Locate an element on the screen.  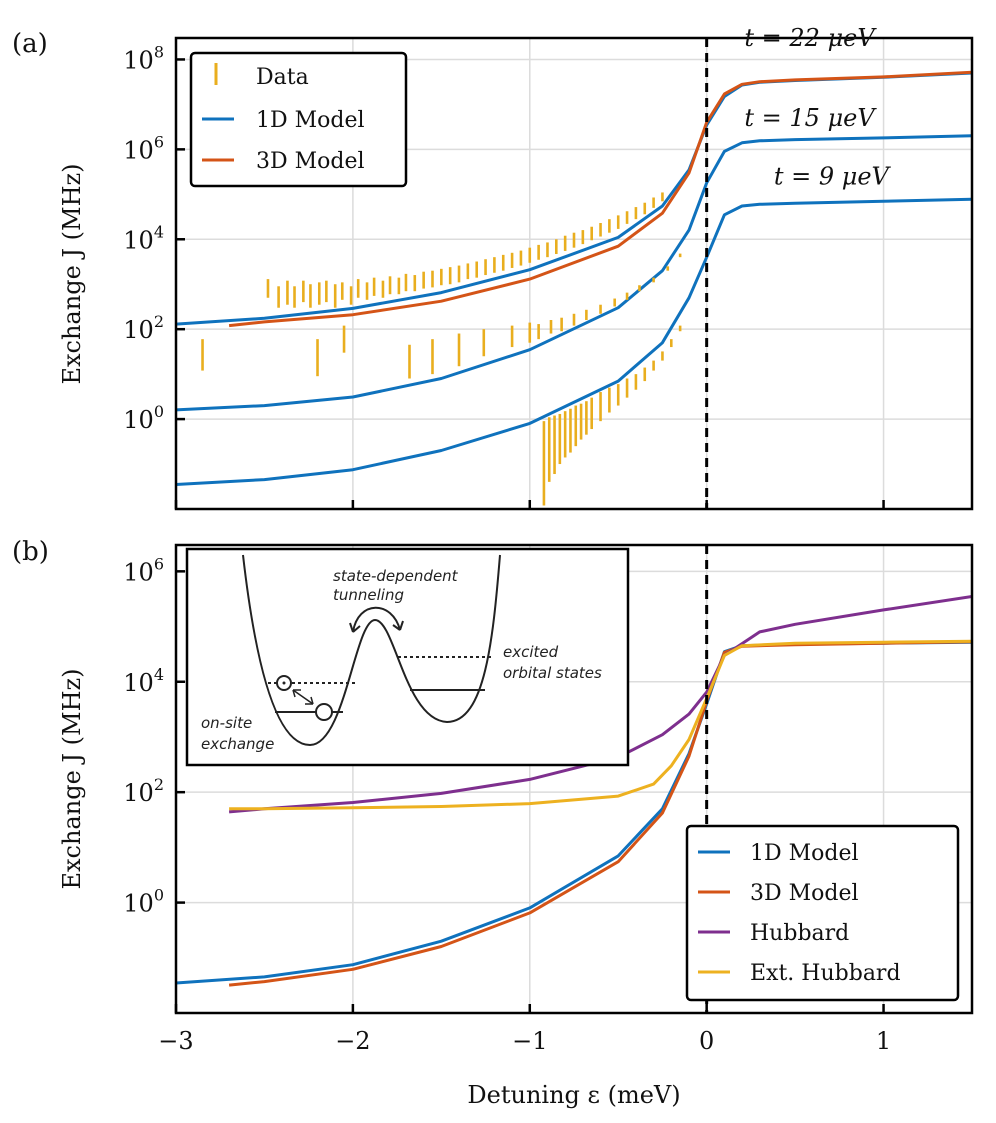
x-tick-label: 0 is located at coordinates (706, 1041).